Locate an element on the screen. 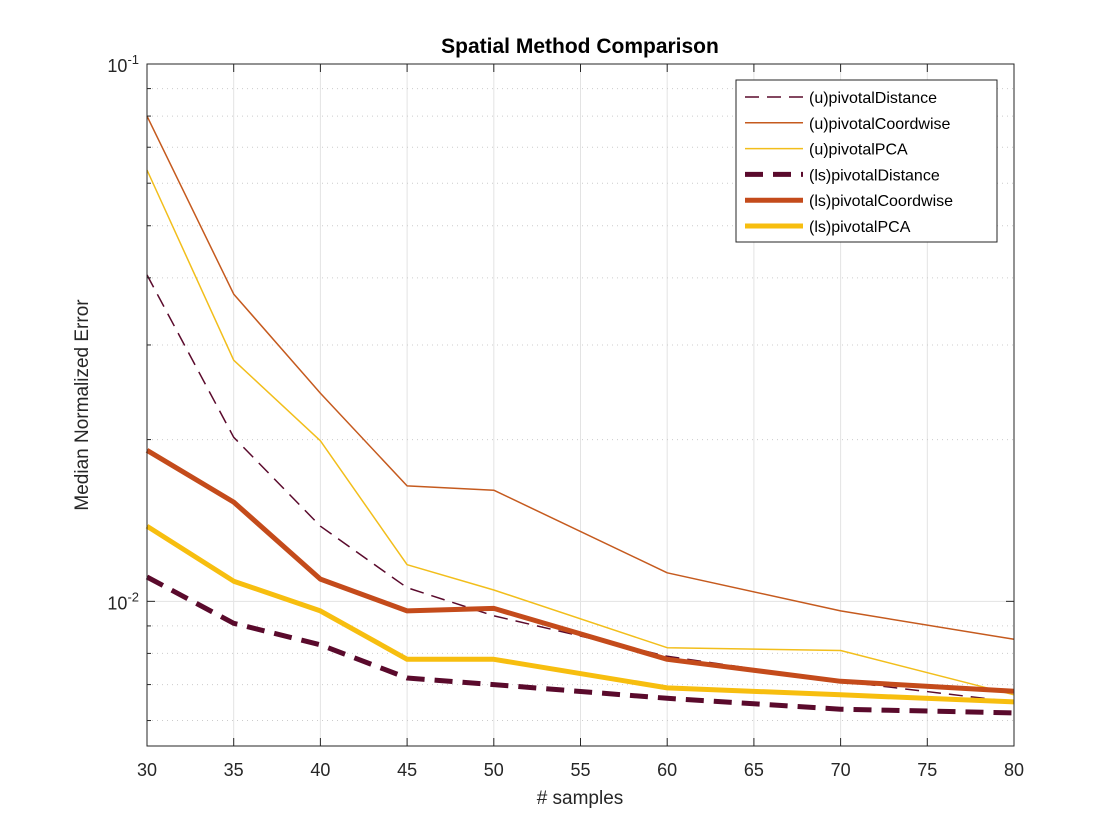  x-axis-label: # samples is located at coordinates (580, 798).